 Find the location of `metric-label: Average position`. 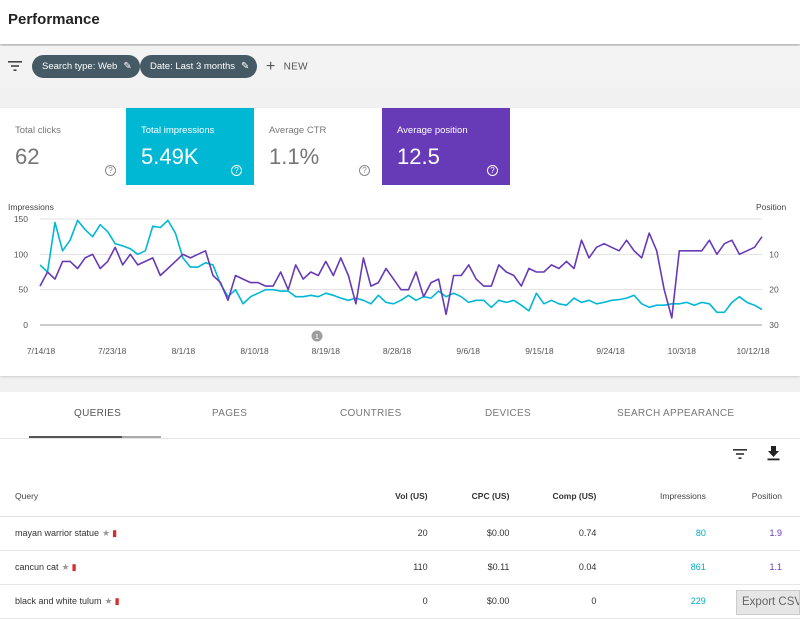

metric-label: Average position is located at coordinates (432, 130).